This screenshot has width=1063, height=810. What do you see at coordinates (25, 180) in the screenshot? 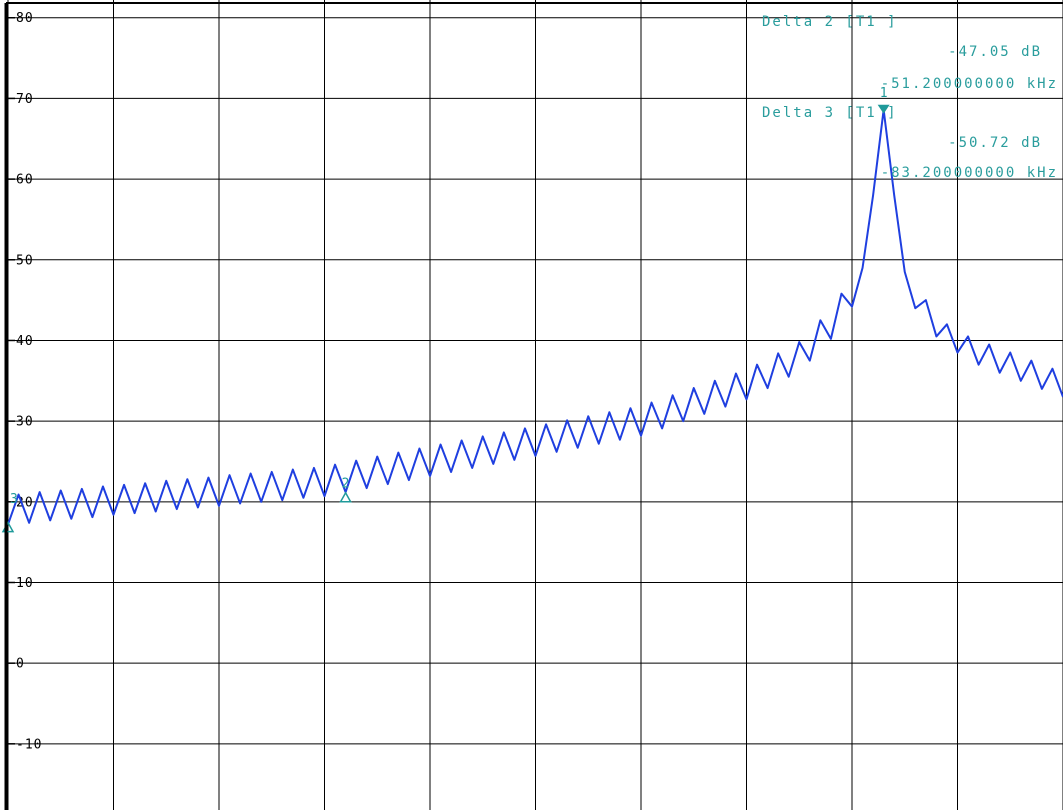
I see `y-tick-label: 60` at bounding box center [25, 180].